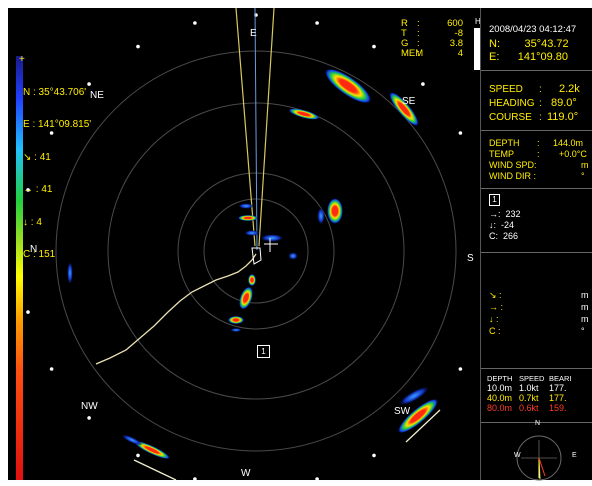  I want to click on compass-n: N, so click(538, 423).